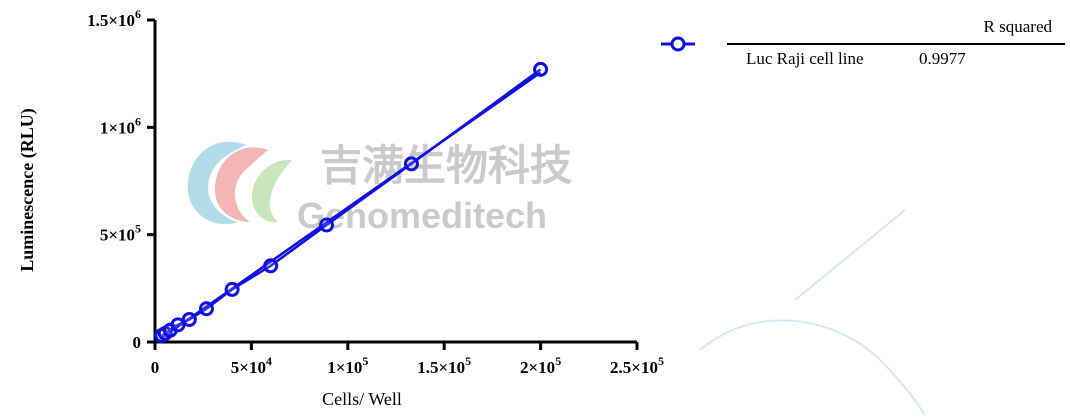 The height and width of the screenshot is (420, 1070). Describe the element at coordinates (812, 312) in the screenshot. I see `decorative-swoosh` at that location.